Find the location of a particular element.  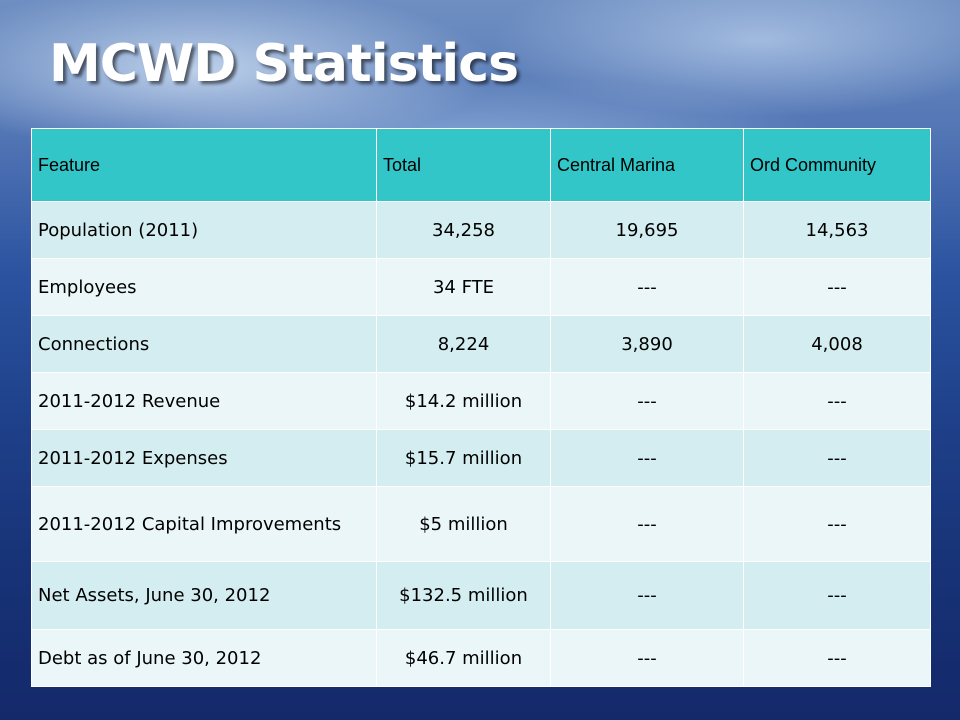

header-total: Total is located at coordinates (463, 165).